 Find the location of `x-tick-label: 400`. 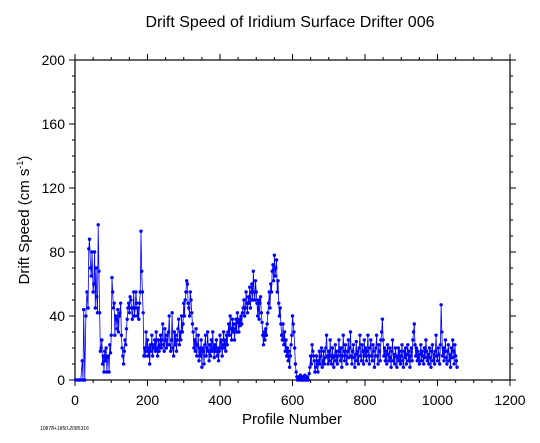

x-tick-label: 400 is located at coordinates (220, 400).